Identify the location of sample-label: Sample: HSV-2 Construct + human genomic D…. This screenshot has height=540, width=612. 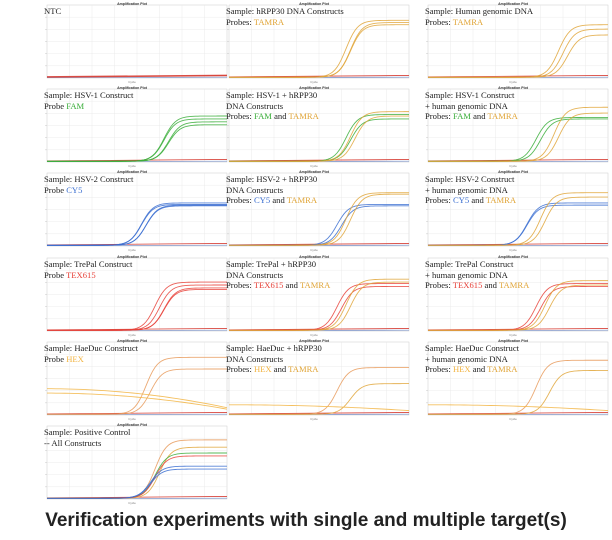
(470, 190).